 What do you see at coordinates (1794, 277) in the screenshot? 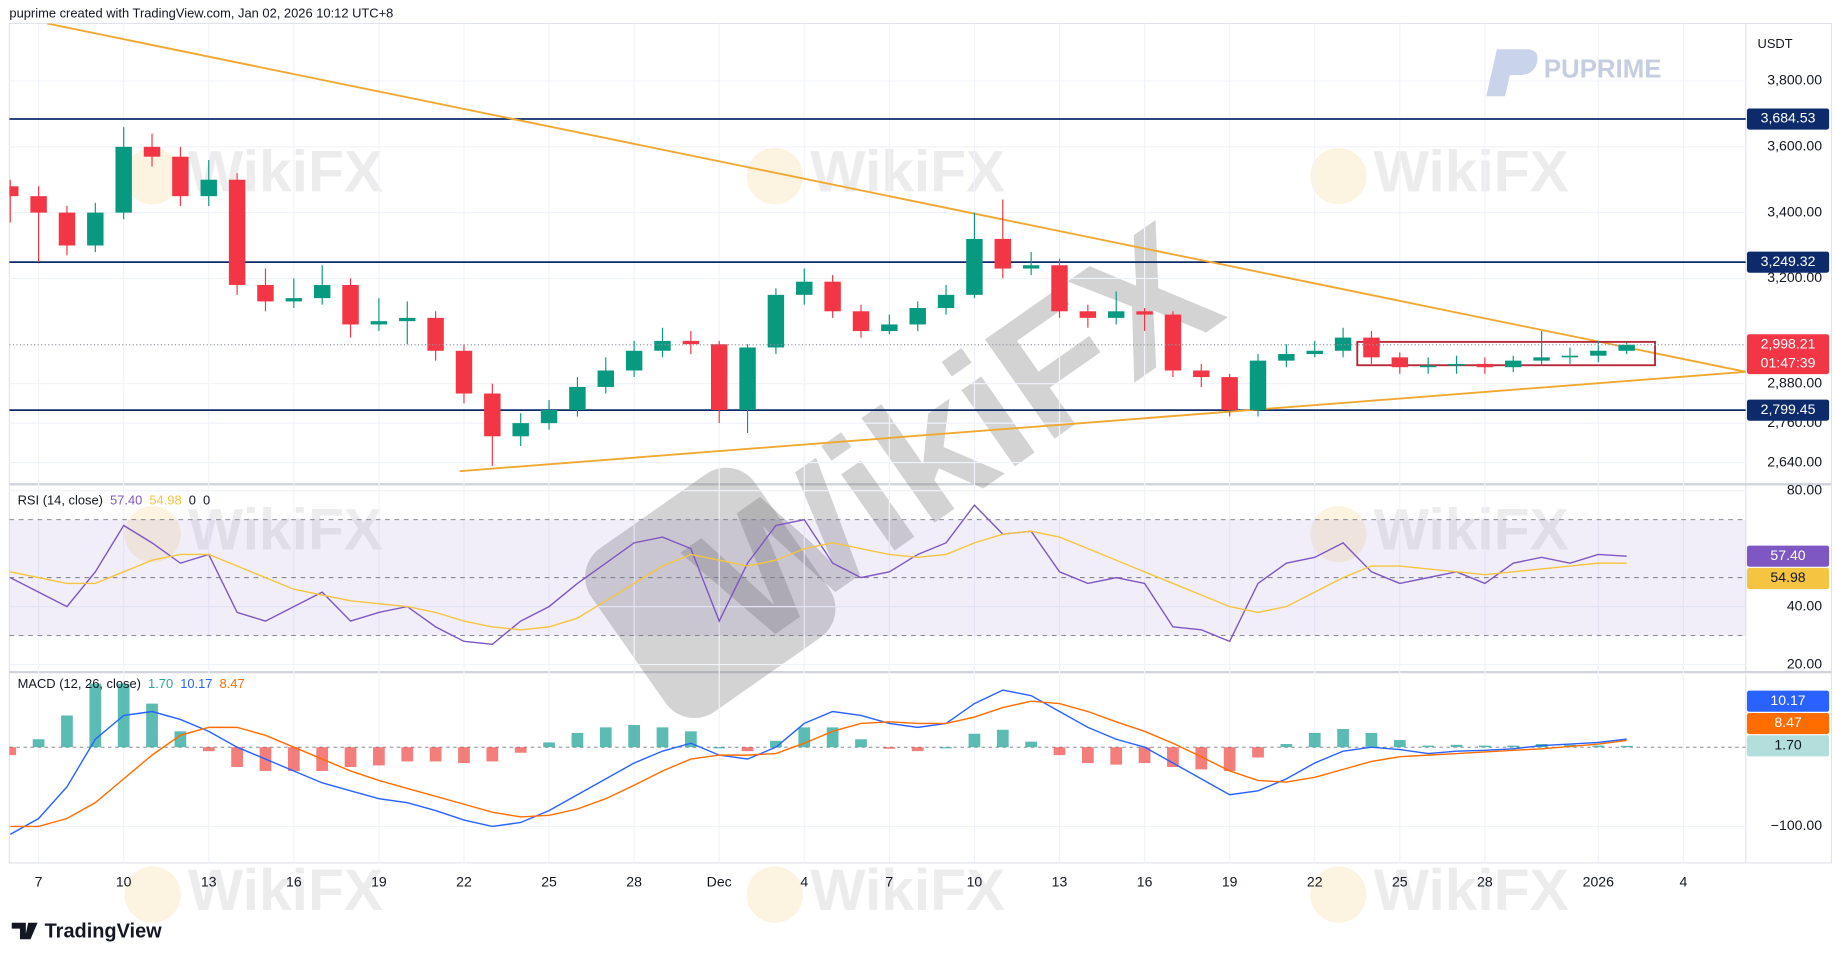
I see `y-tick-label: 3,200.00` at bounding box center [1794, 277].